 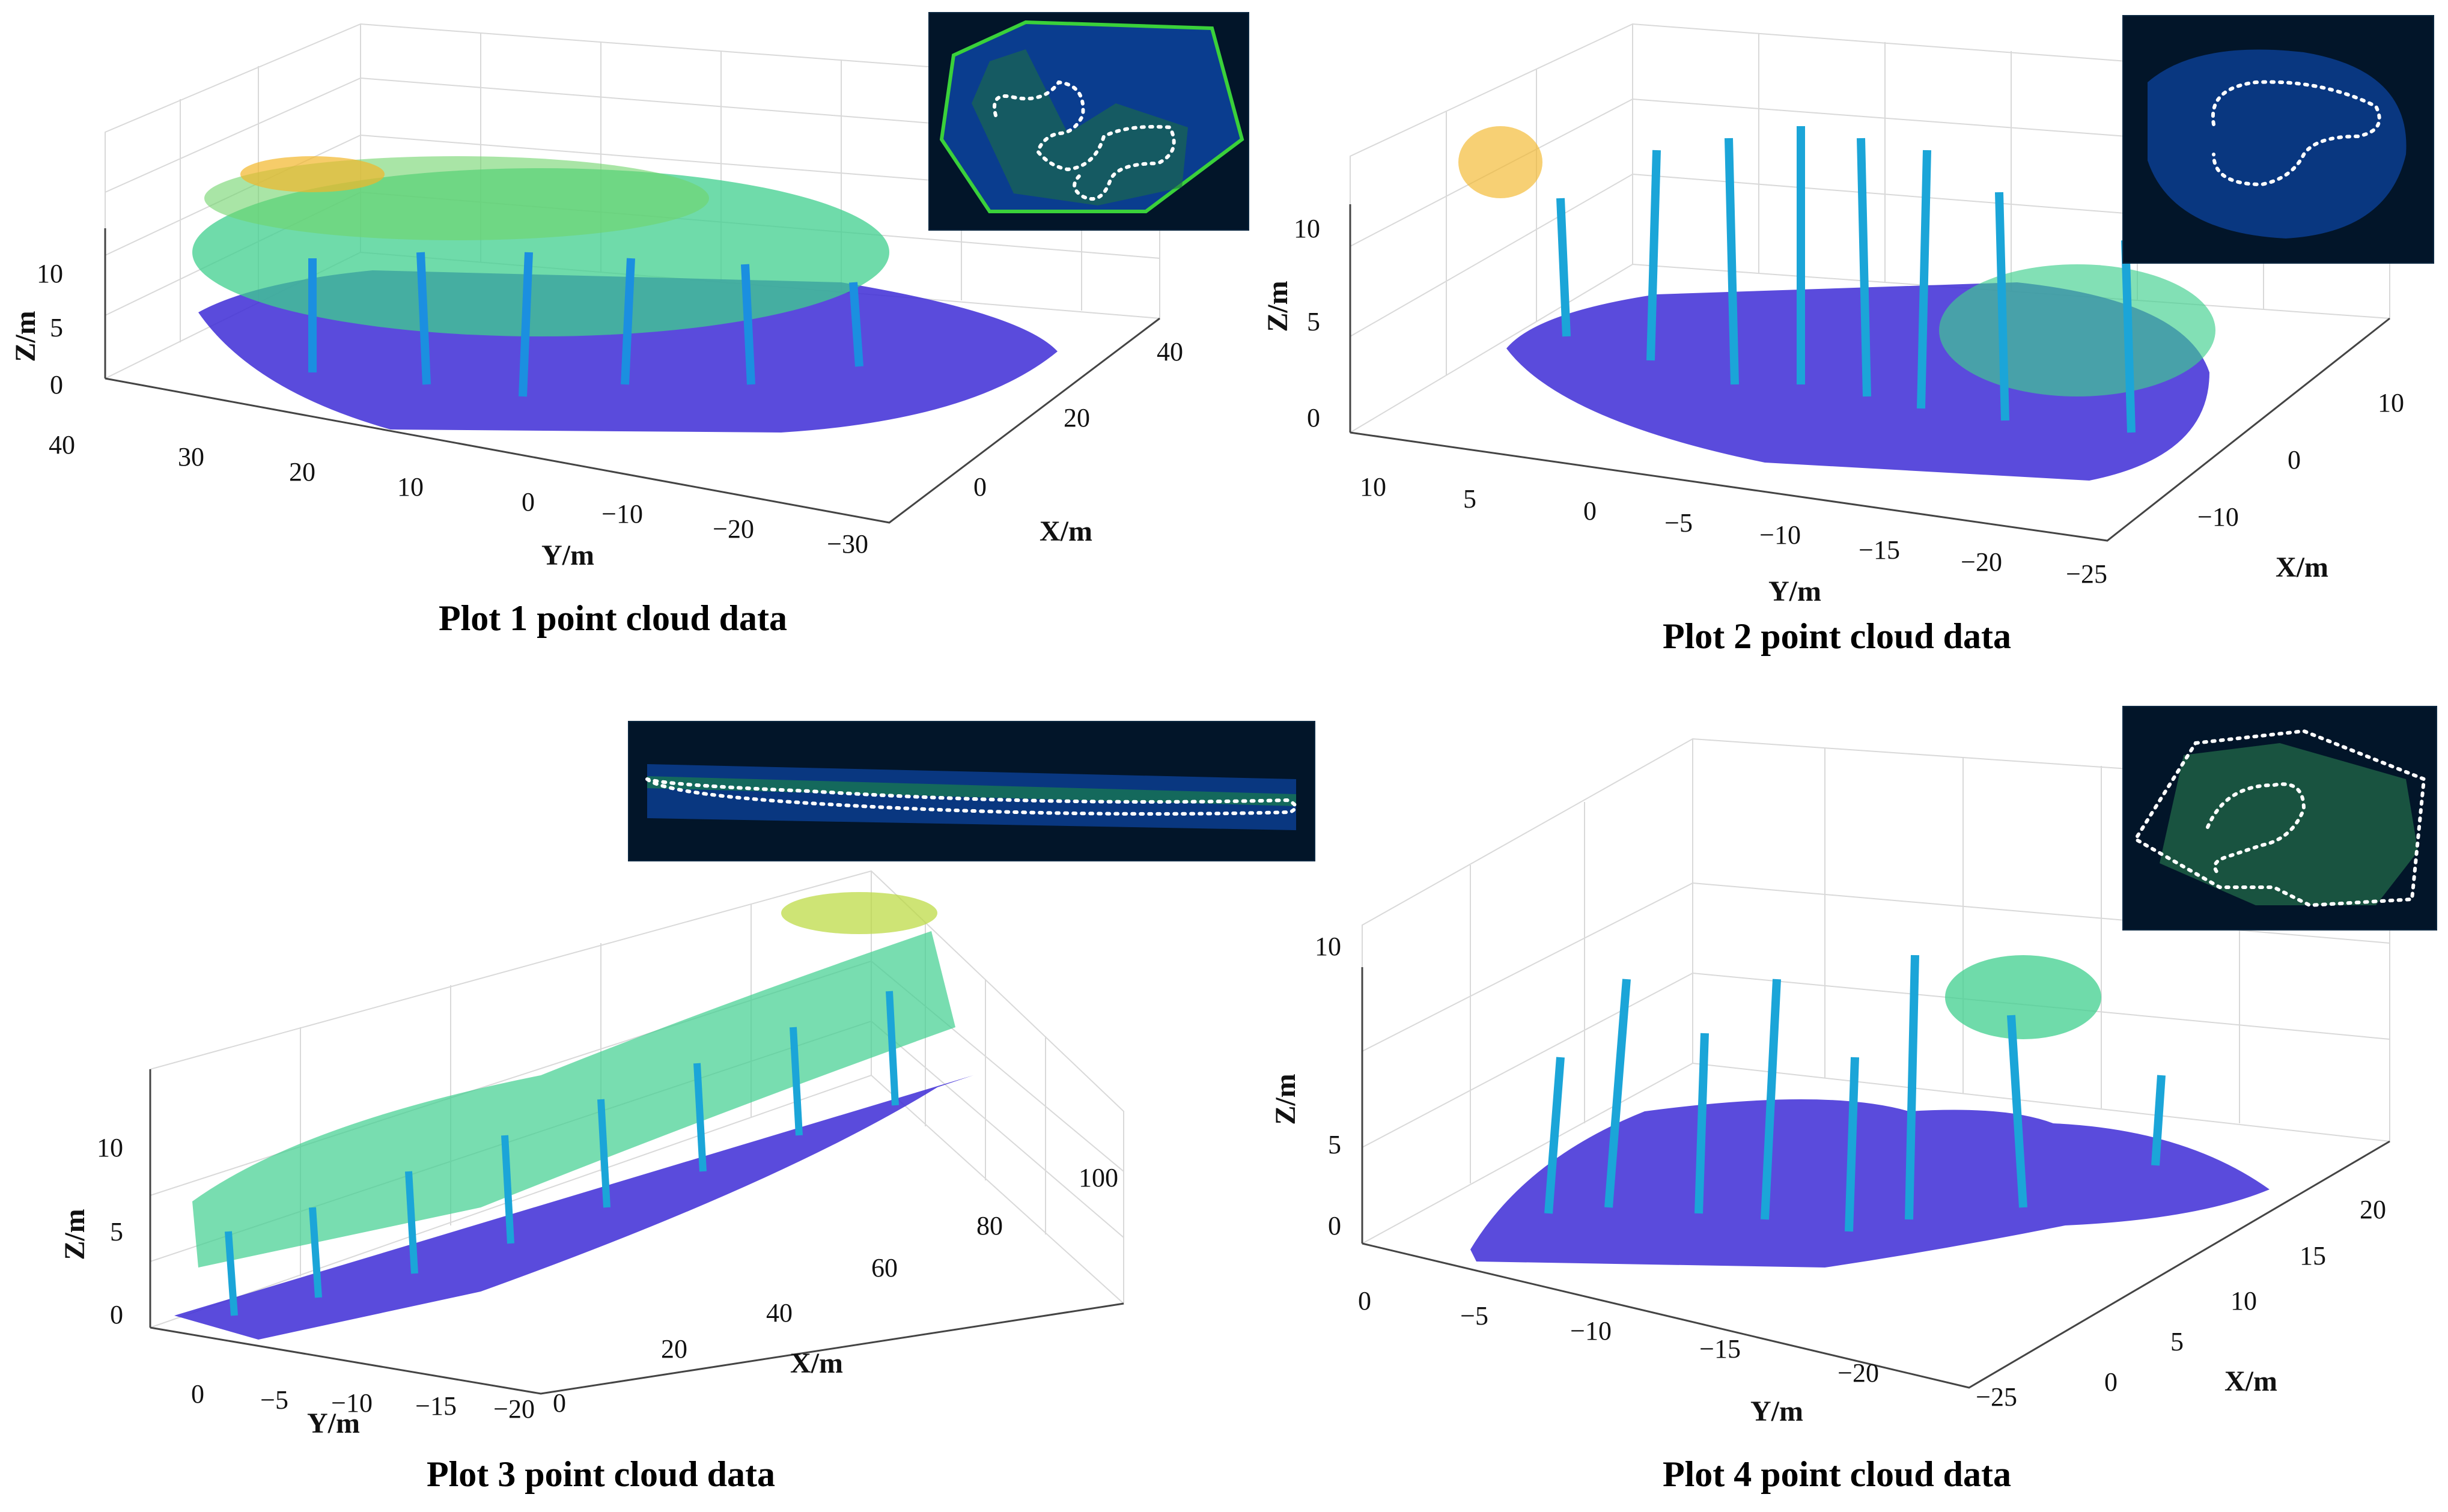 What do you see at coordinates (2302, 567) in the screenshot?
I see `plot-2-x-label: X/m` at bounding box center [2302, 567].